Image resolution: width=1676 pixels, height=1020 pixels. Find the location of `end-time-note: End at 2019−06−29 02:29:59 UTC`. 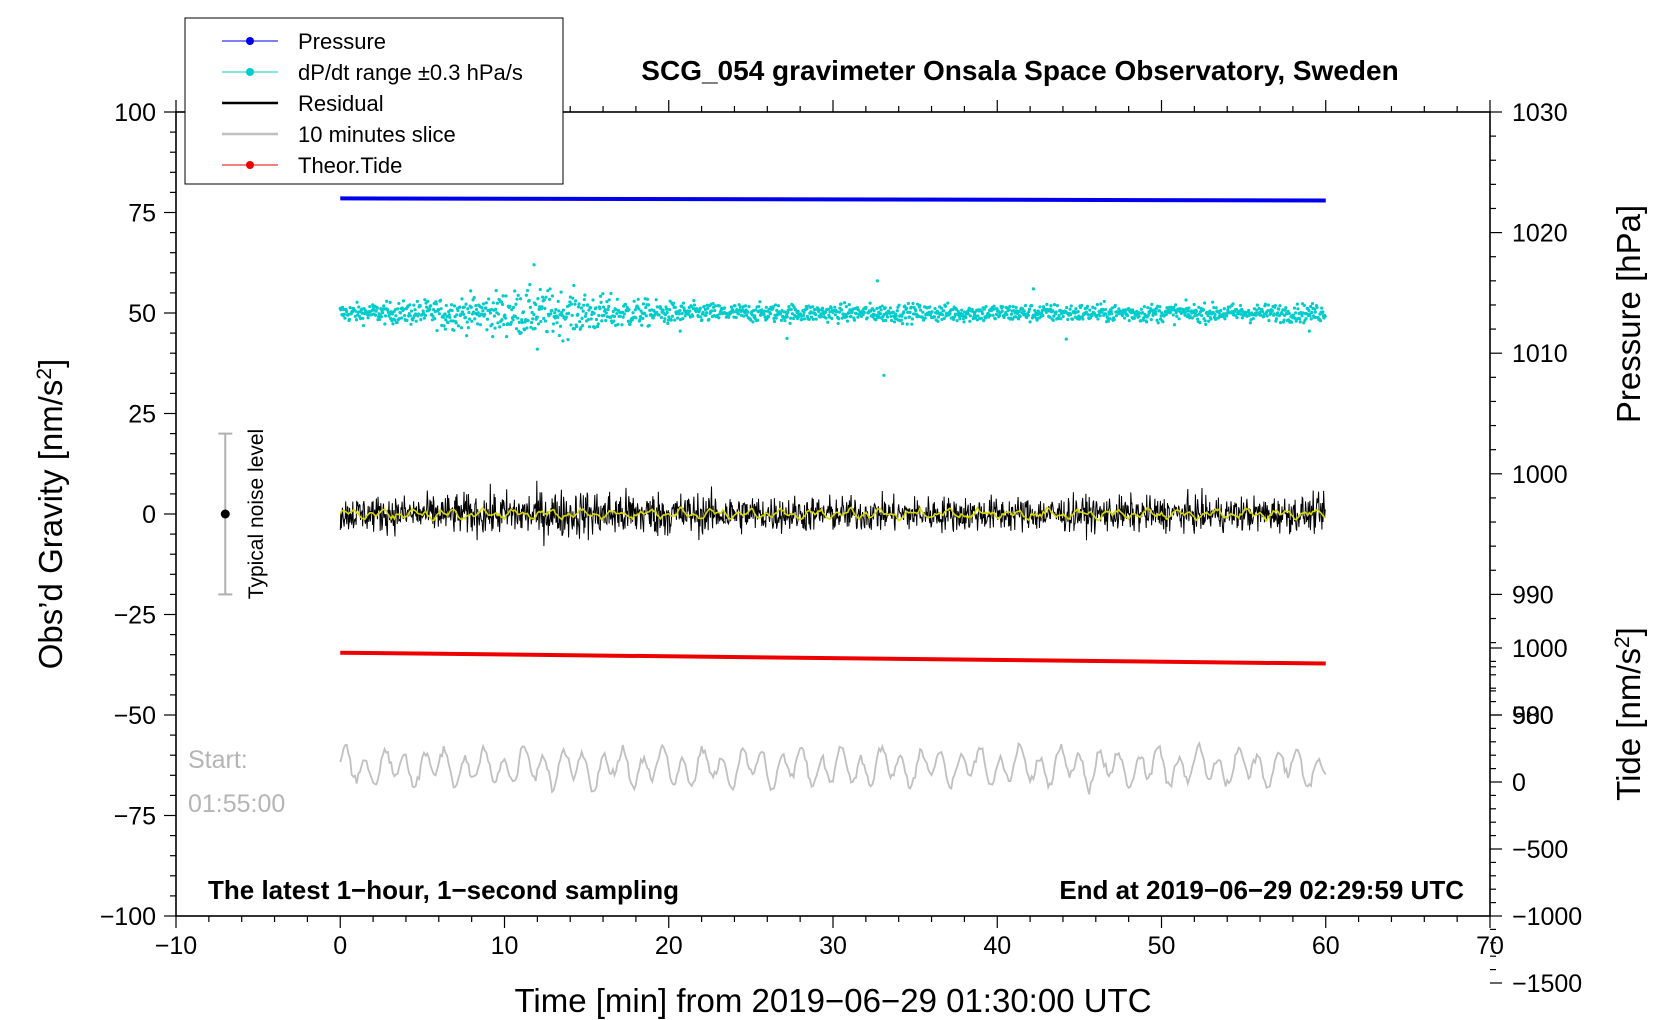

end-time-note: End at 2019−06−29 02:29:59 UTC is located at coordinates (1261, 890).